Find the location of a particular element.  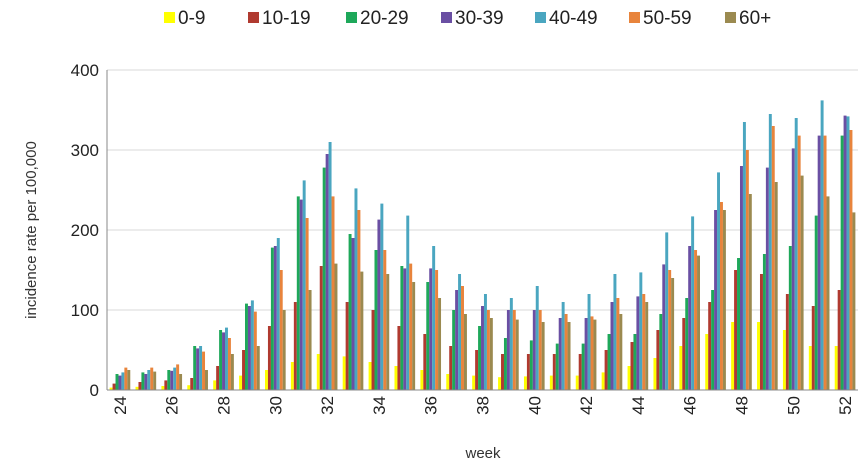

x-tick-label: 26 is located at coordinates (172, 405).